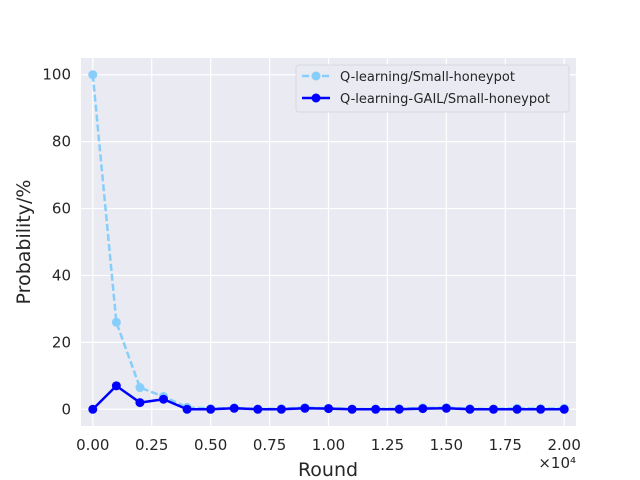 The image size is (640, 480). I want to click on legend-label-q-learning-gail: Q-learning-GAIL/Small-honeypot, so click(445, 99).